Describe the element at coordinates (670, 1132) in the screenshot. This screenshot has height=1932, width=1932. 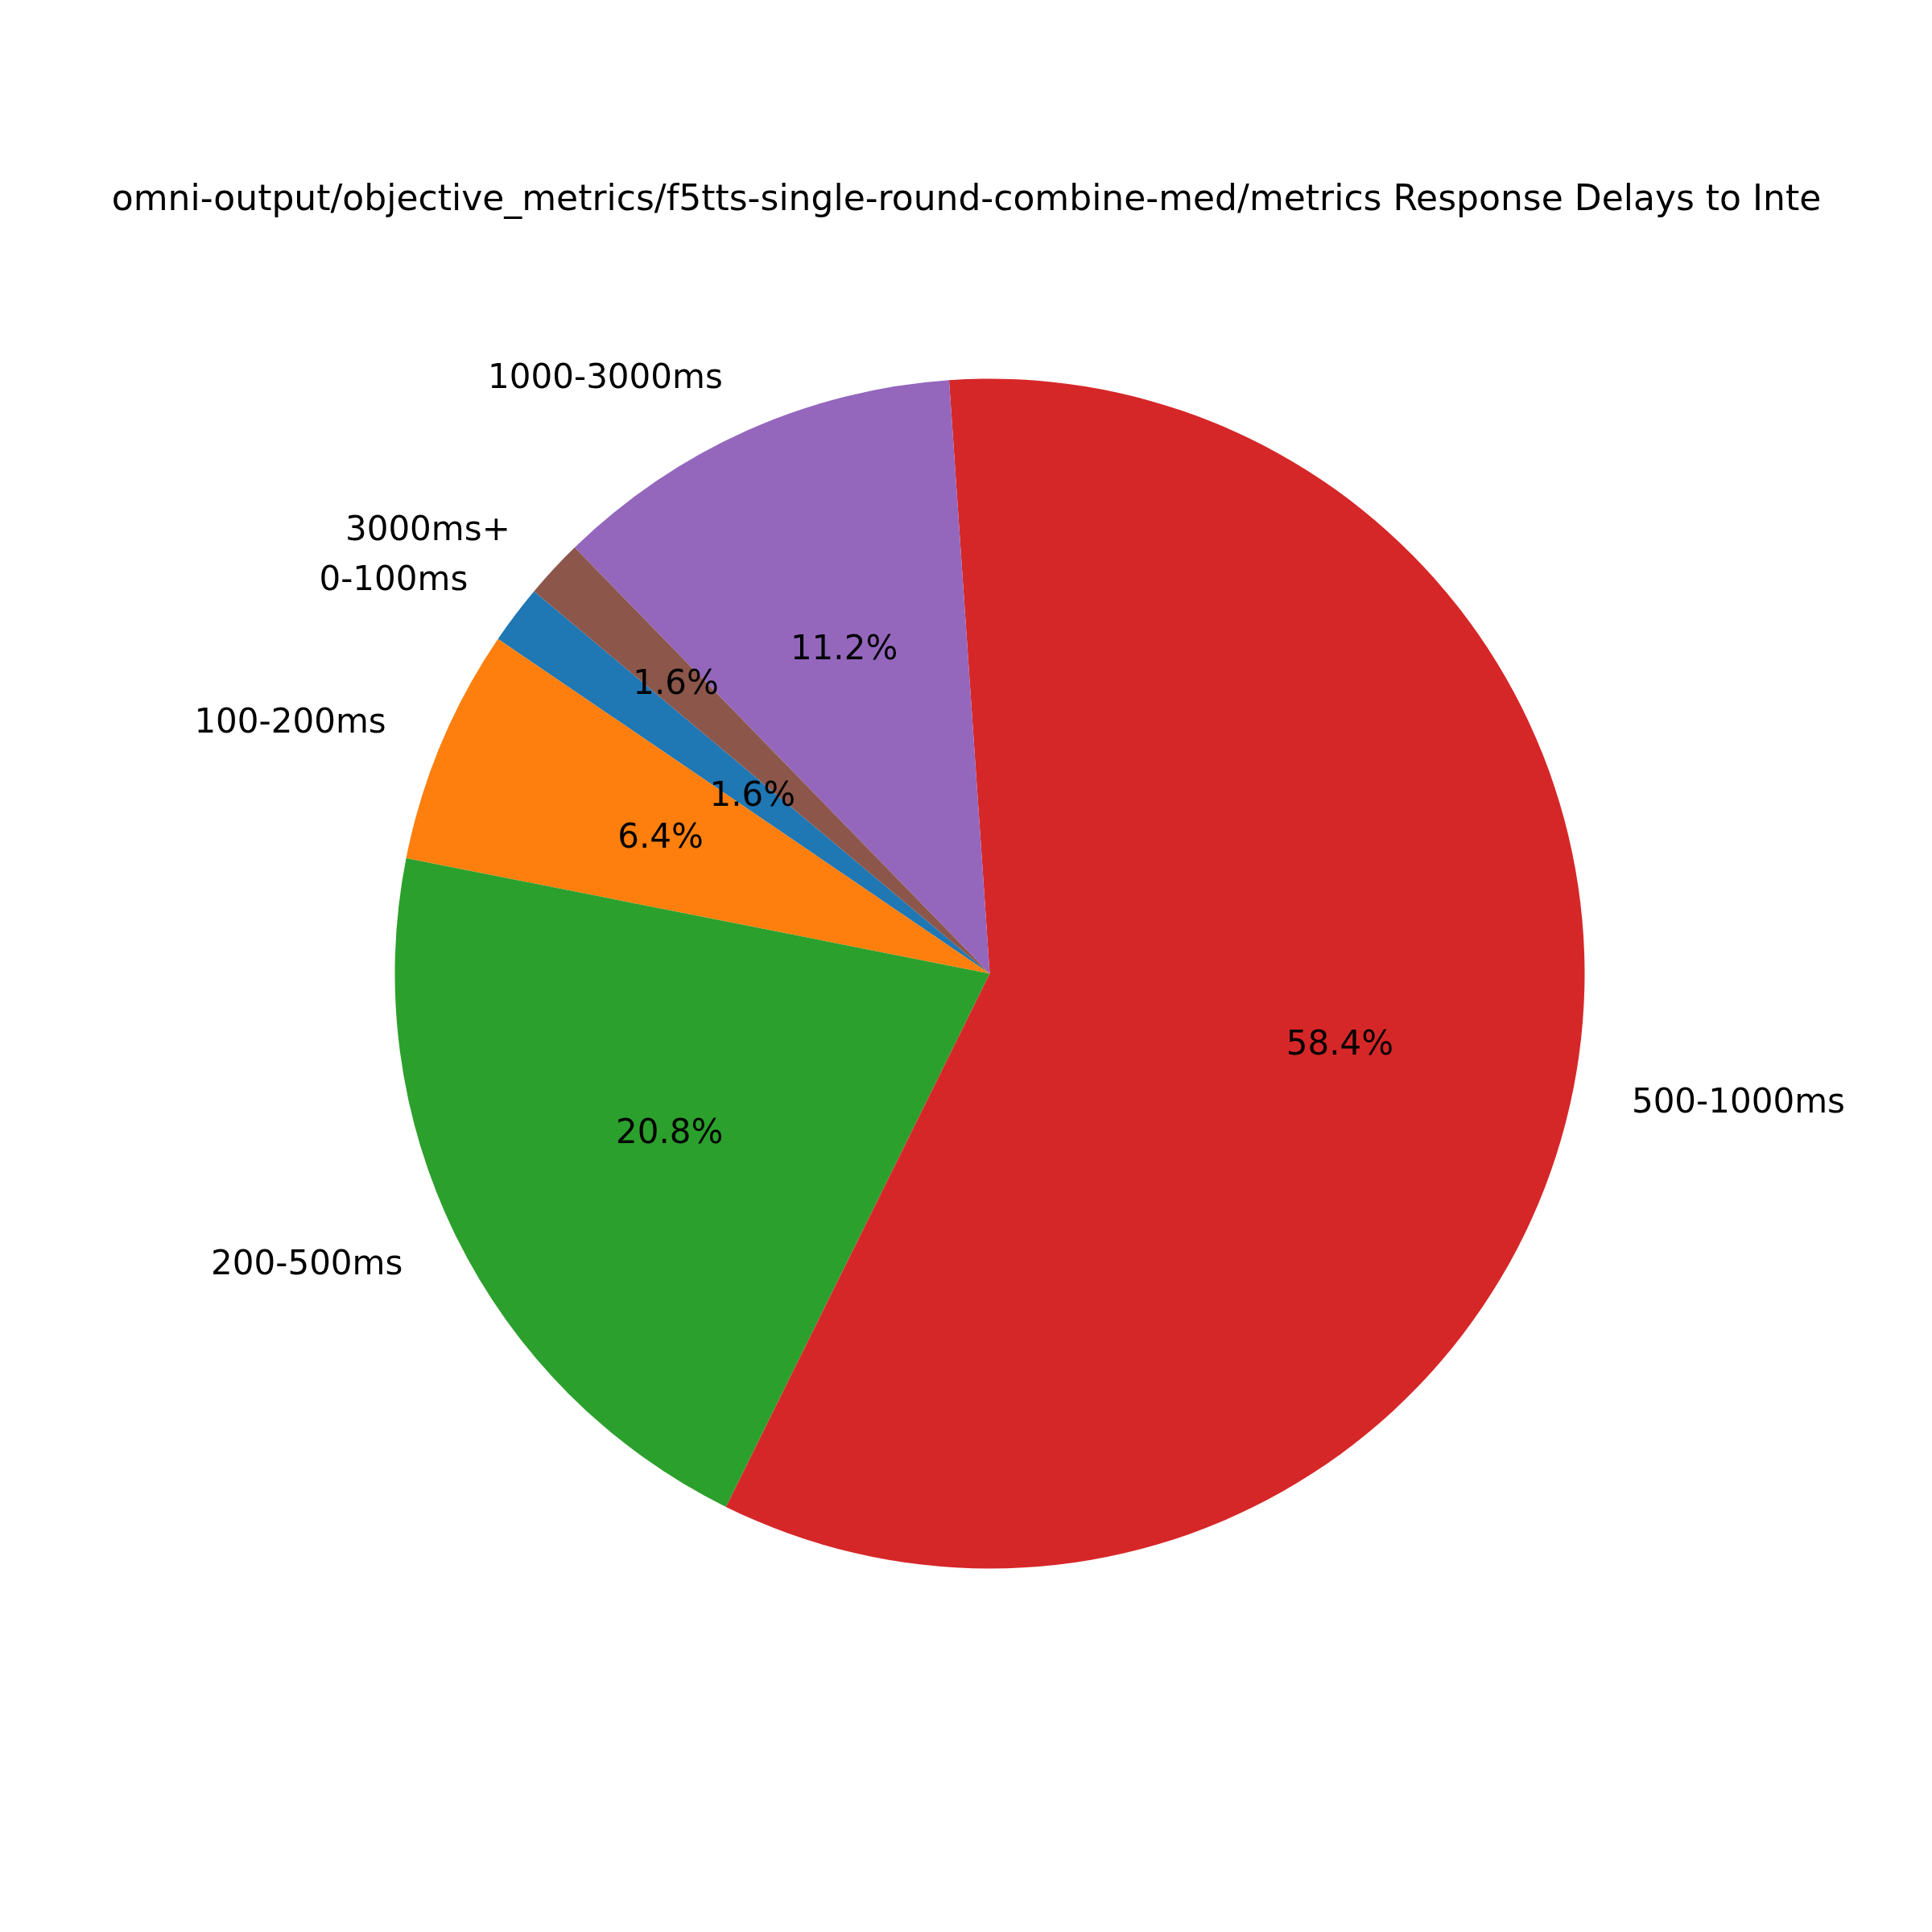
I see `data-label: 20.8%` at that location.